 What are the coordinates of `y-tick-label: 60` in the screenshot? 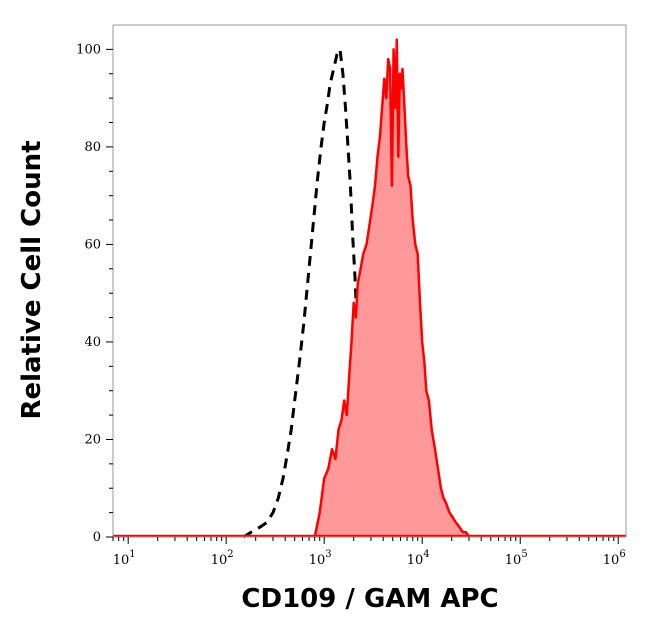 It's located at (92, 244).